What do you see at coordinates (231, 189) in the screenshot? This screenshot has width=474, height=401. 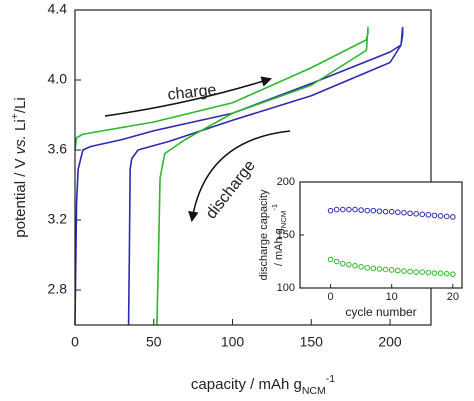 I see `annotation: discharge` at bounding box center [231, 189].